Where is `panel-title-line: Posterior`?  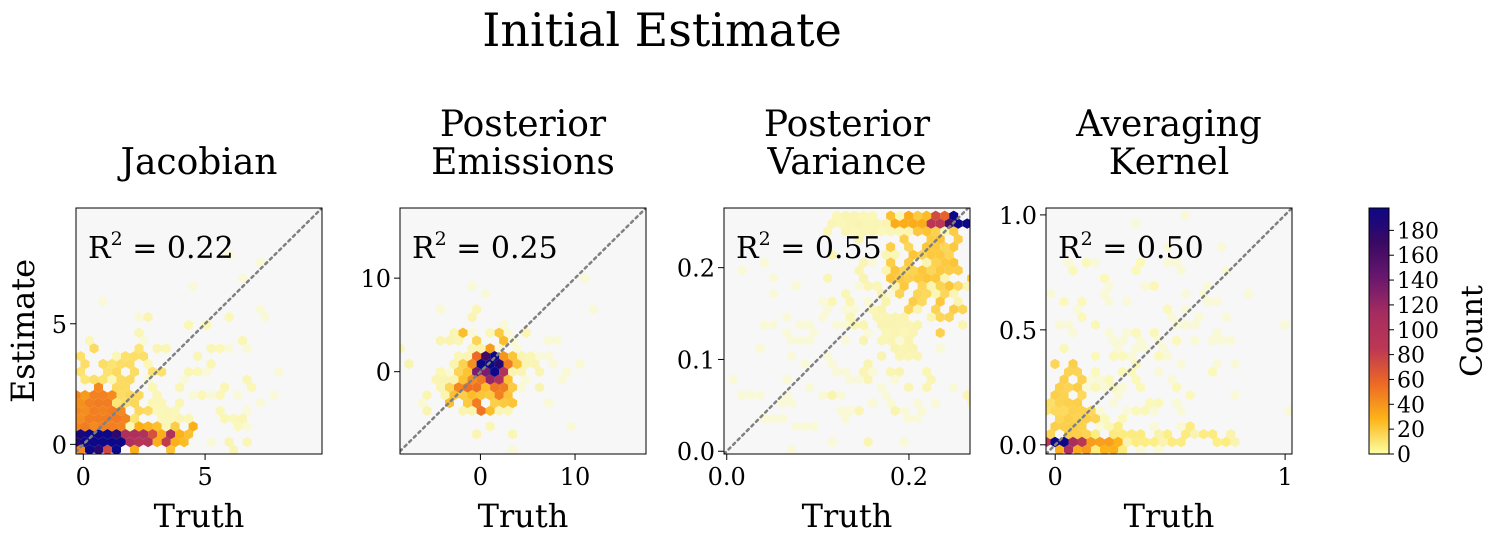 panel-title-line: Posterior is located at coordinates (847, 124).